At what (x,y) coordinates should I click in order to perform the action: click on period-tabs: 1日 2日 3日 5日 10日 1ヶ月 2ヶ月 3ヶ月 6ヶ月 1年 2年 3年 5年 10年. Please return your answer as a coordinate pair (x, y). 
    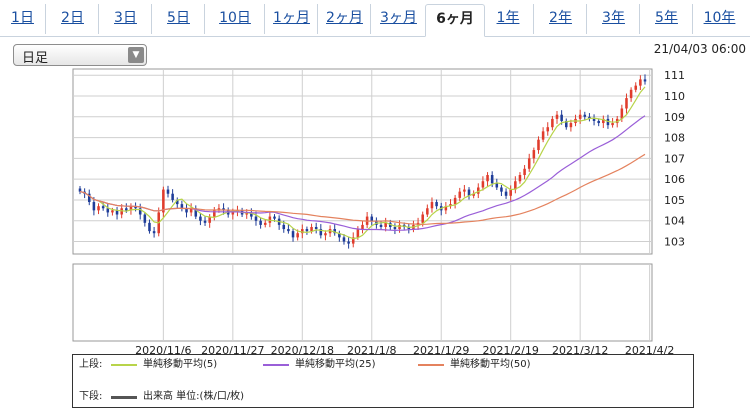
    Looking at the image, I should click on (375, 18).